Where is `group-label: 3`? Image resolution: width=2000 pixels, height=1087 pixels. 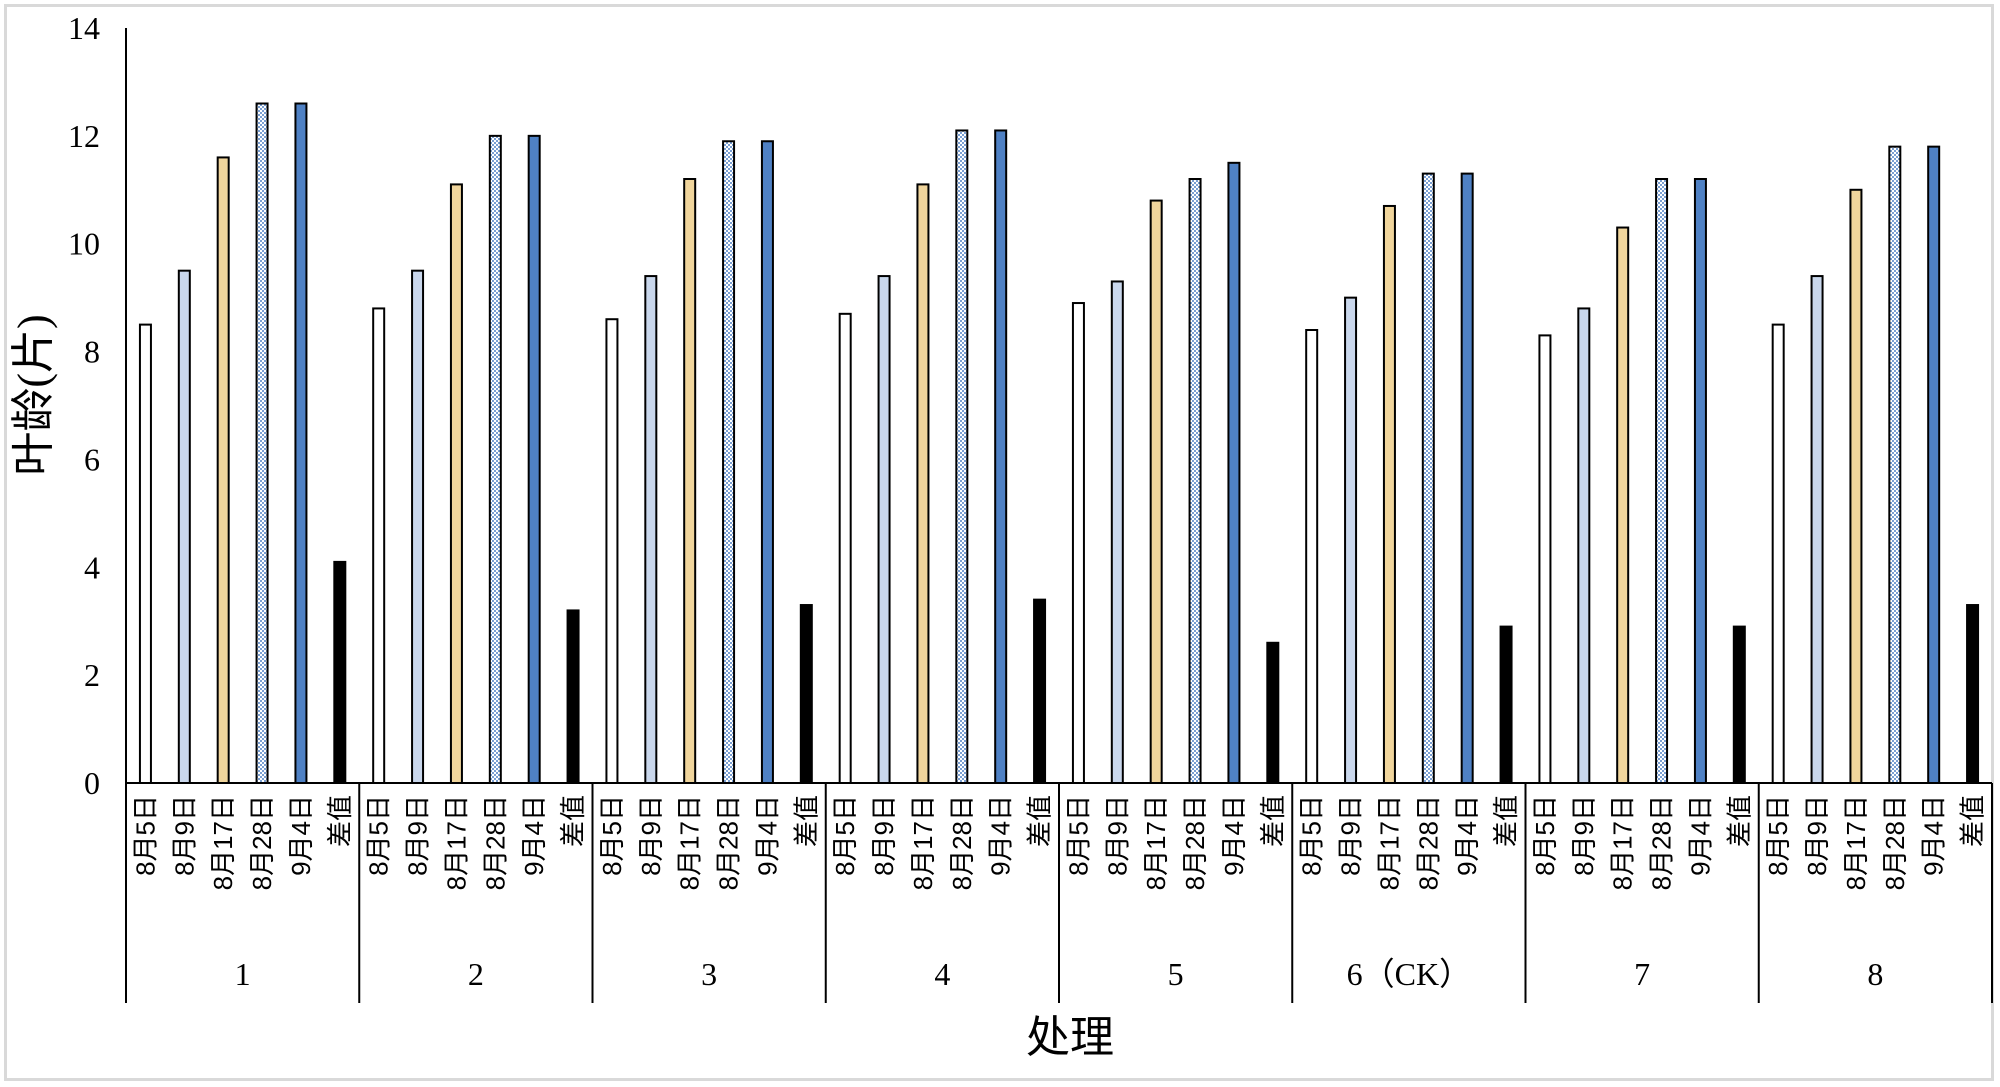 group-label: 3 is located at coordinates (709, 974).